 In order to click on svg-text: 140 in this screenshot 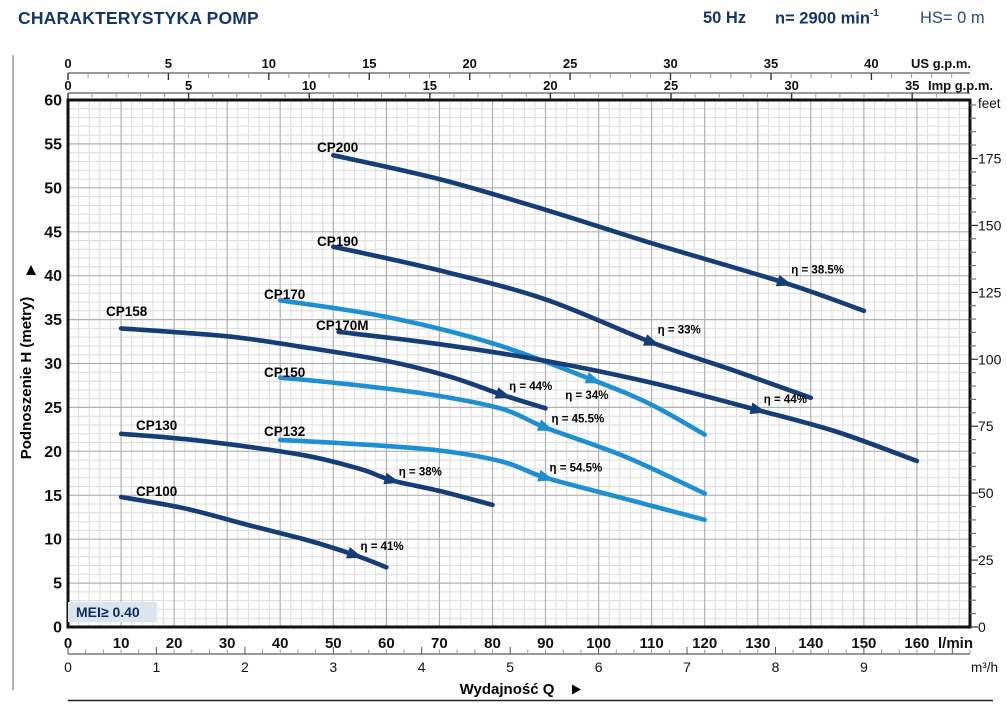, I will do `click(810, 643)`.